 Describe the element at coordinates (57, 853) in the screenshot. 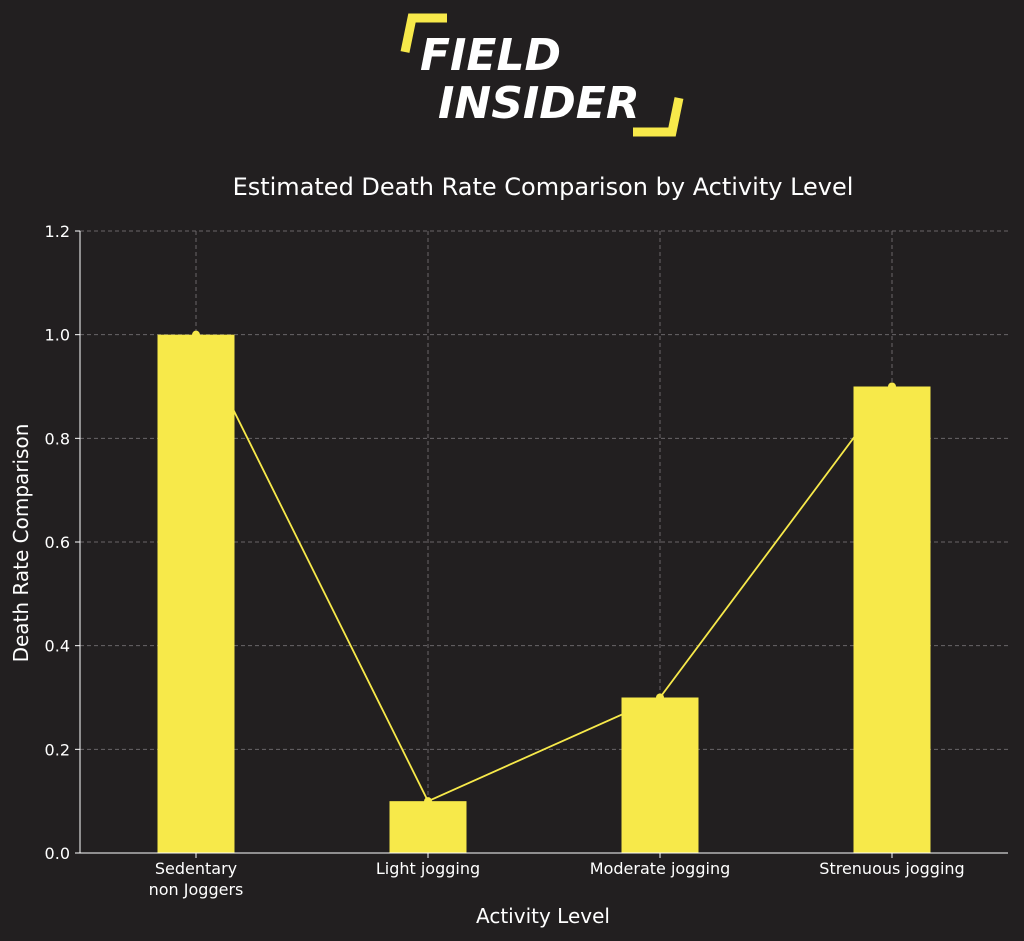

I see `y-tick-label: 0.0` at that location.